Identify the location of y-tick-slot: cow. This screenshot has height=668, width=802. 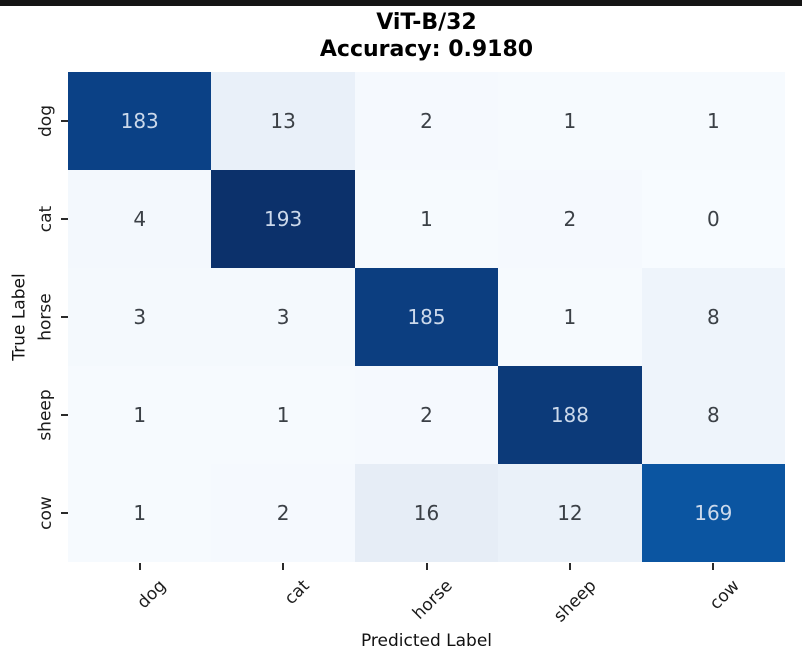
(46, 513).